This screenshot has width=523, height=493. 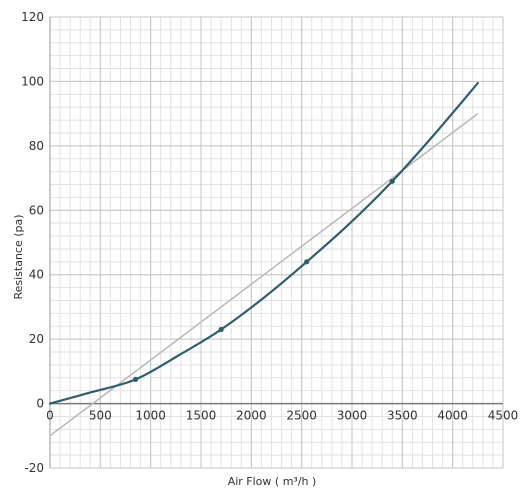 I want to click on x-tick-label: 1500, so click(x=201, y=416).